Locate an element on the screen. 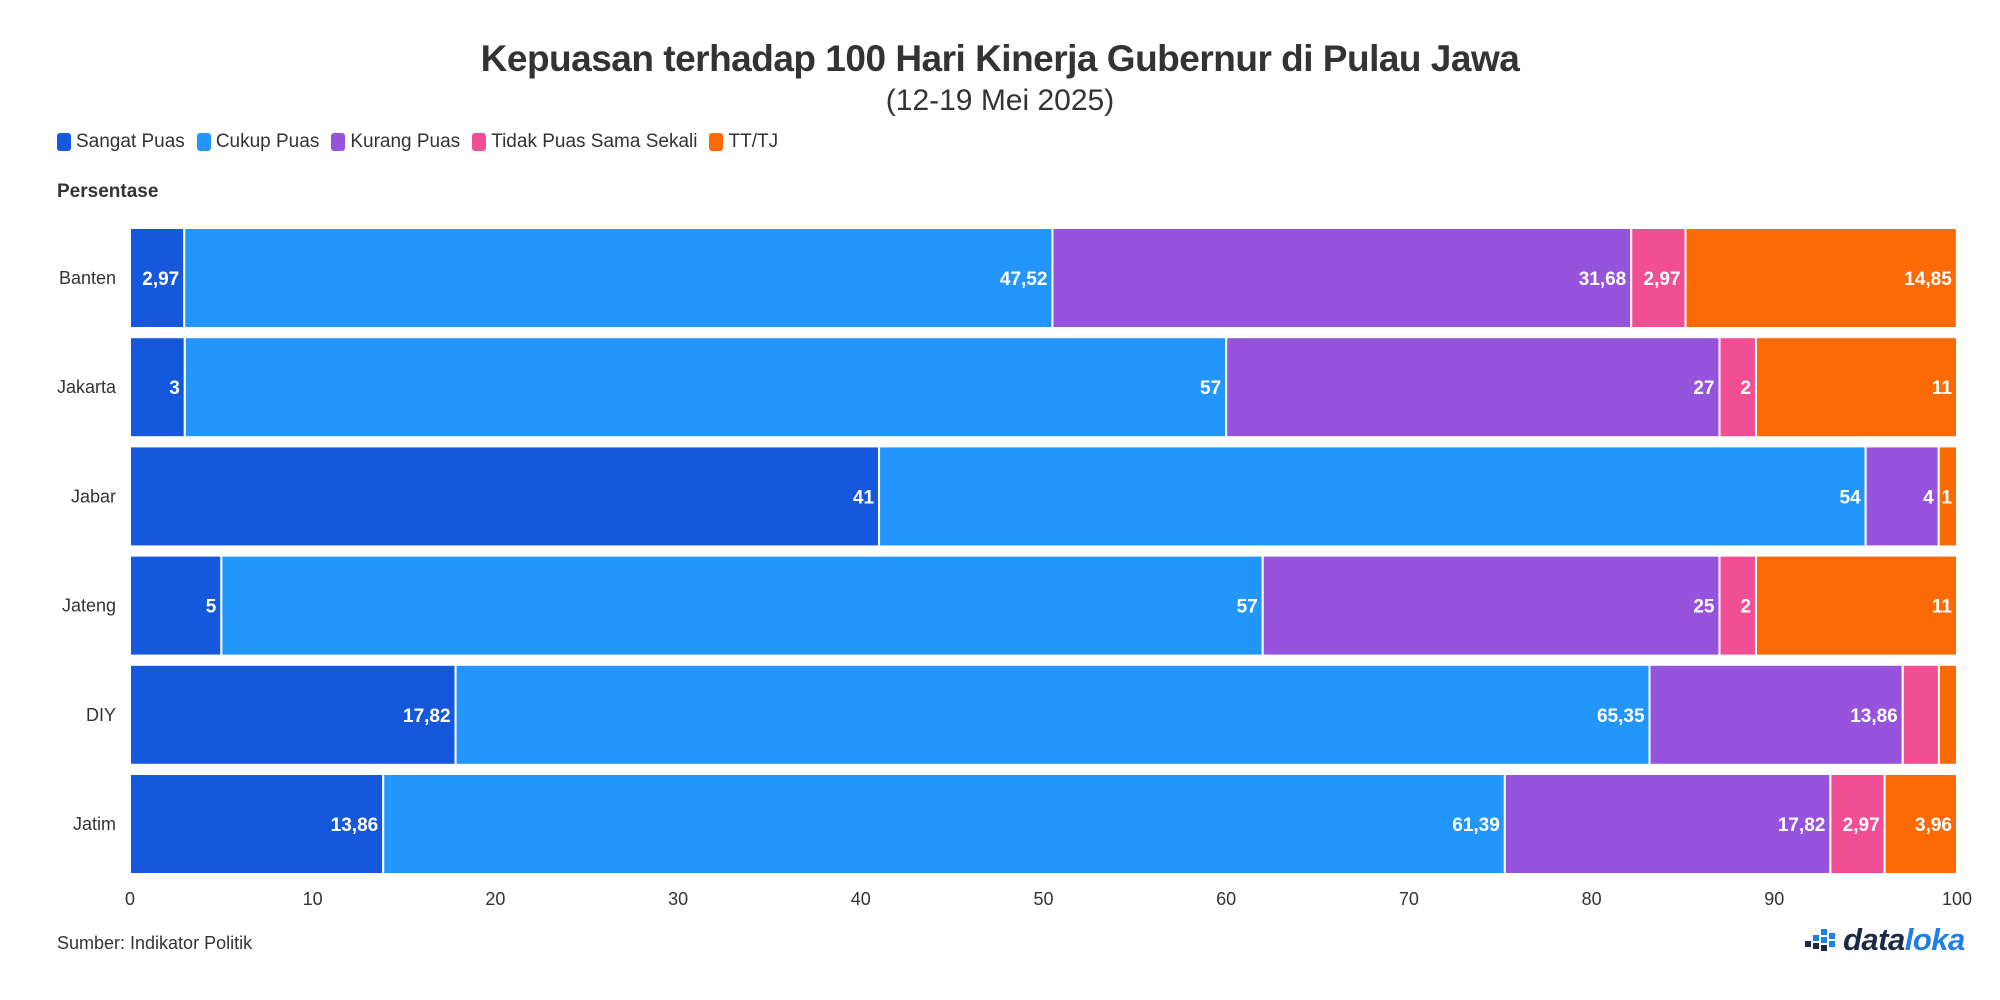 This screenshot has height=1000, width=2000. x-tick-label: 70 is located at coordinates (1409, 899).